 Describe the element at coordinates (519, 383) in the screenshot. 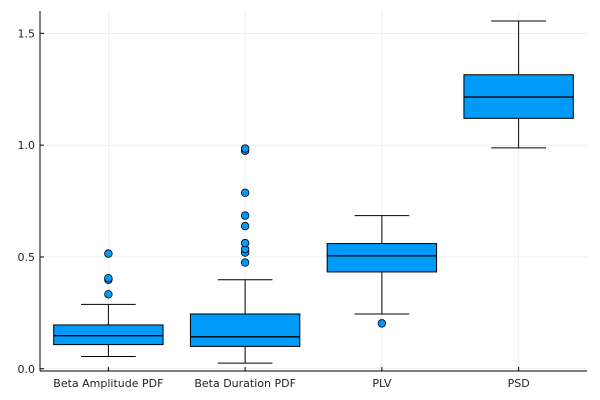

I see `x-tick-label: PSD` at that location.